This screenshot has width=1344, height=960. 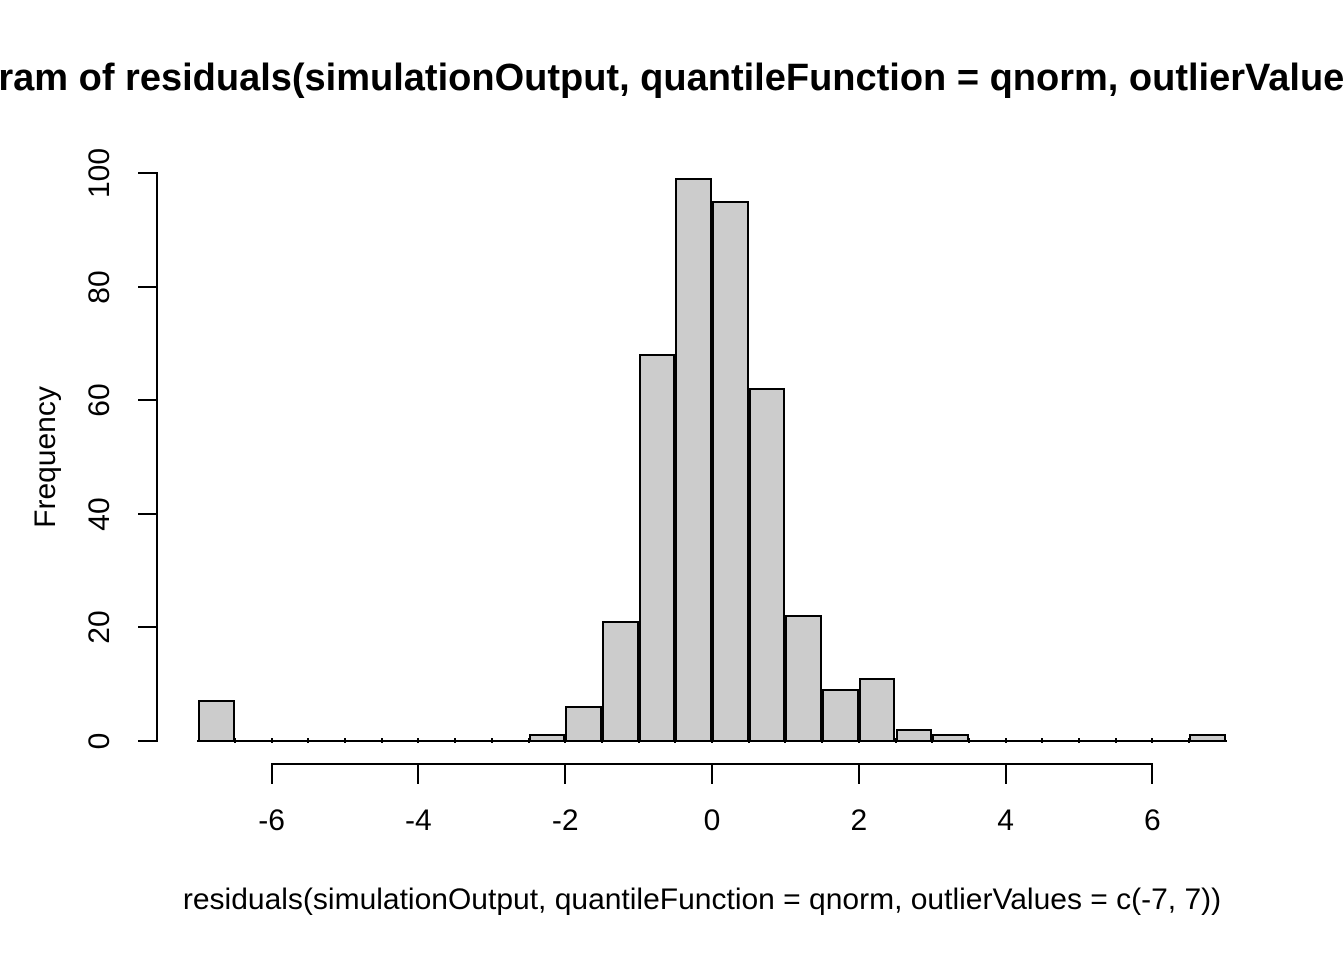 What do you see at coordinates (99, 400) in the screenshot?
I see `y-tick-label: 60` at bounding box center [99, 400].